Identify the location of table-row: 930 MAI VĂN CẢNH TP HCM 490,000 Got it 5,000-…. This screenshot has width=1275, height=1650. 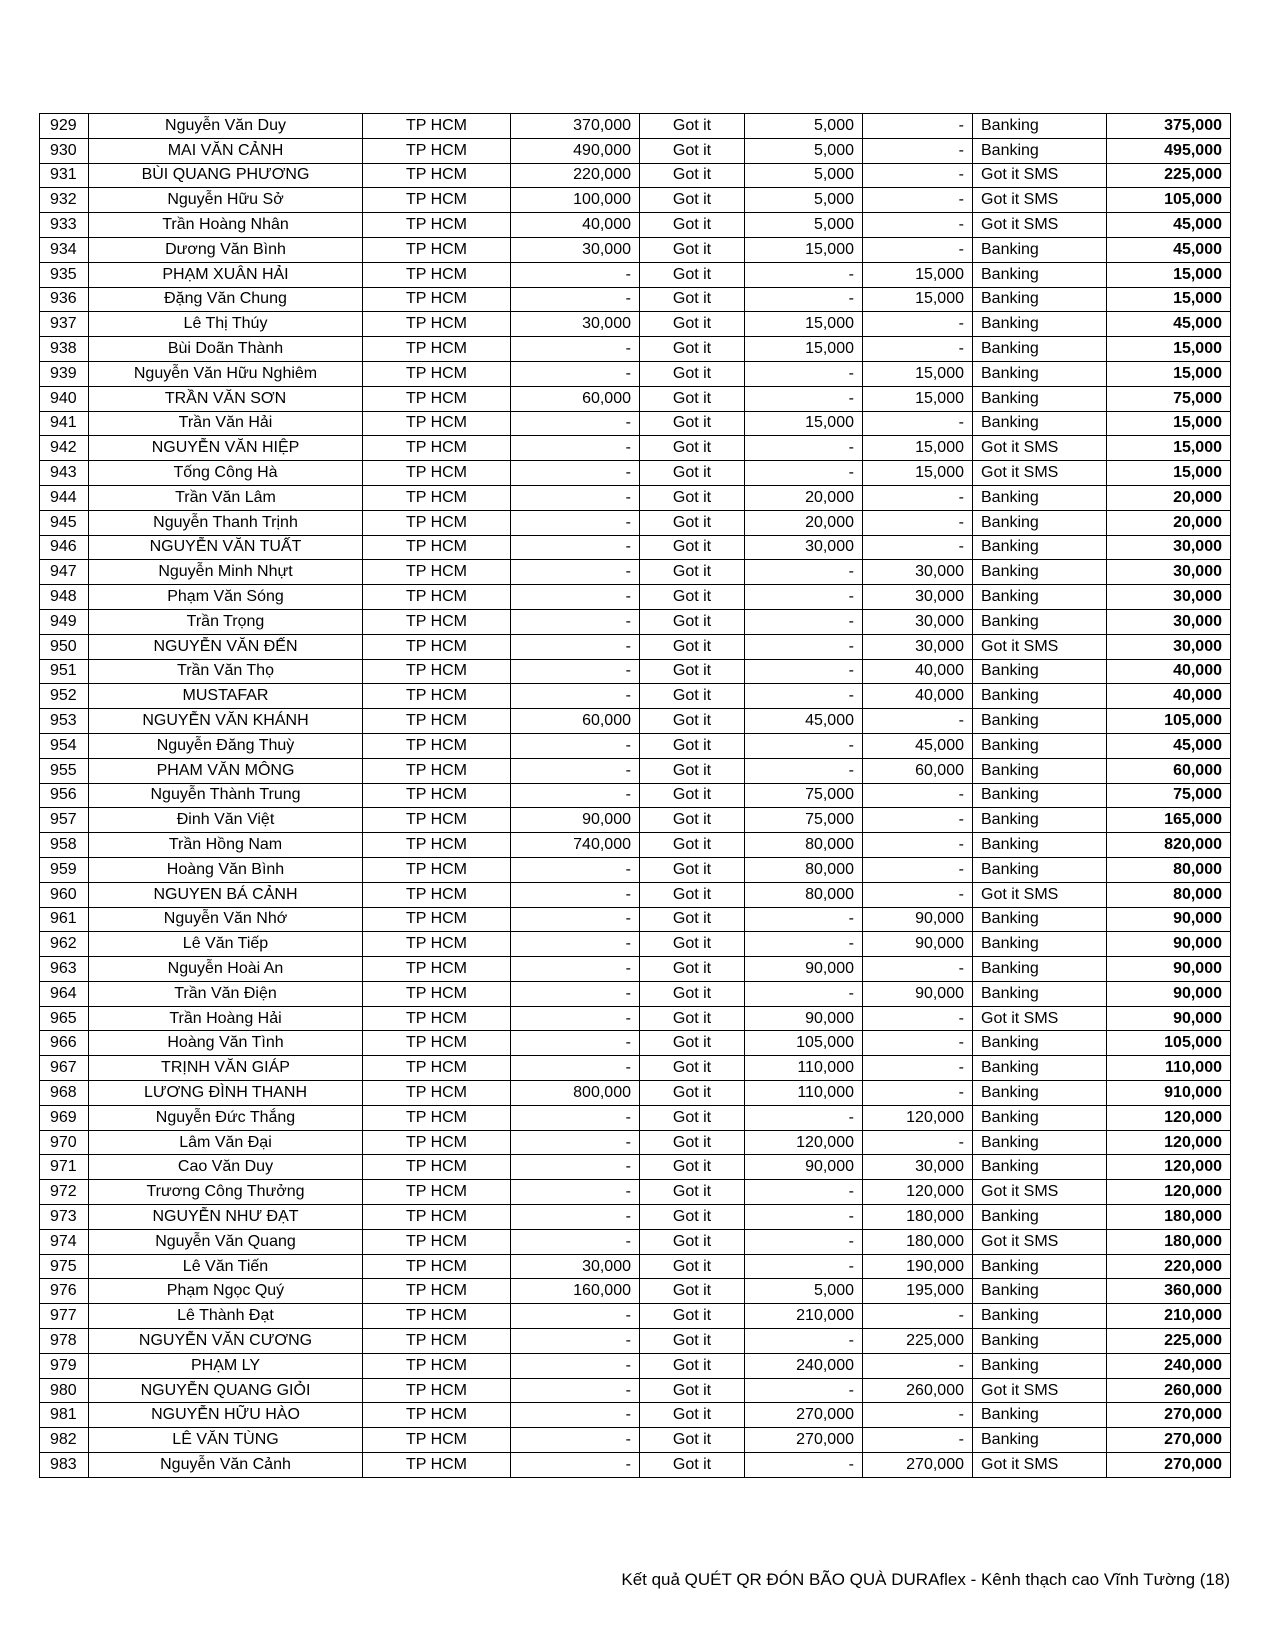
(635, 150).